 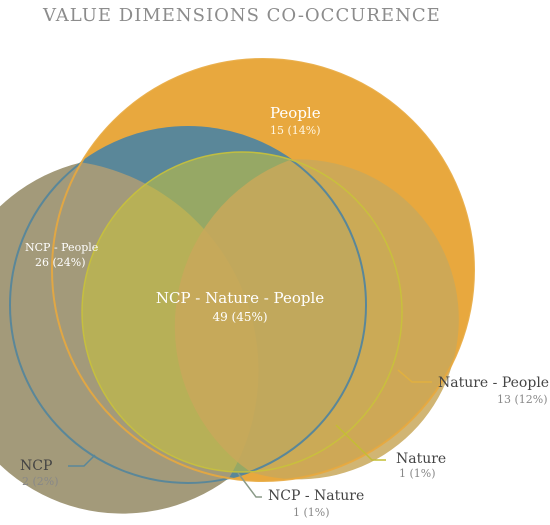 I want to click on label-ncp-people-name: NCP - People, so click(x=61, y=247).